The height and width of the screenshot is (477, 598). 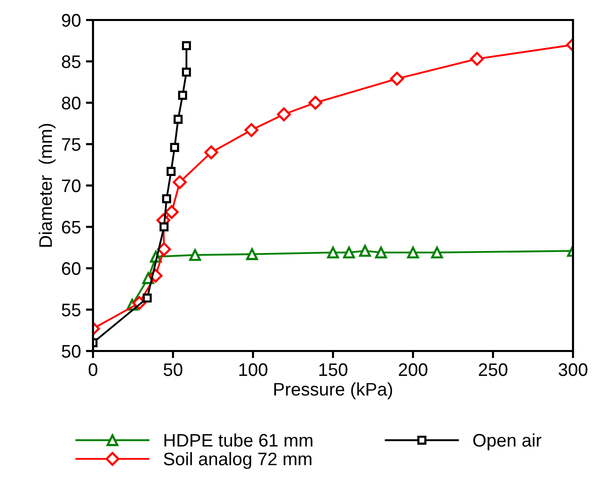 What do you see at coordinates (71, 103) in the screenshot?
I see `y-tick-label: 80` at bounding box center [71, 103].